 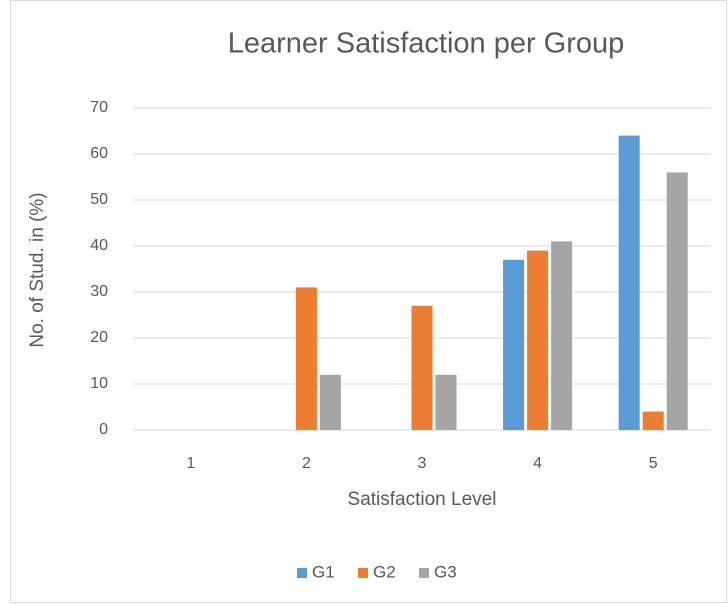 I want to click on y-tick-label: 0, so click(x=103, y=429).